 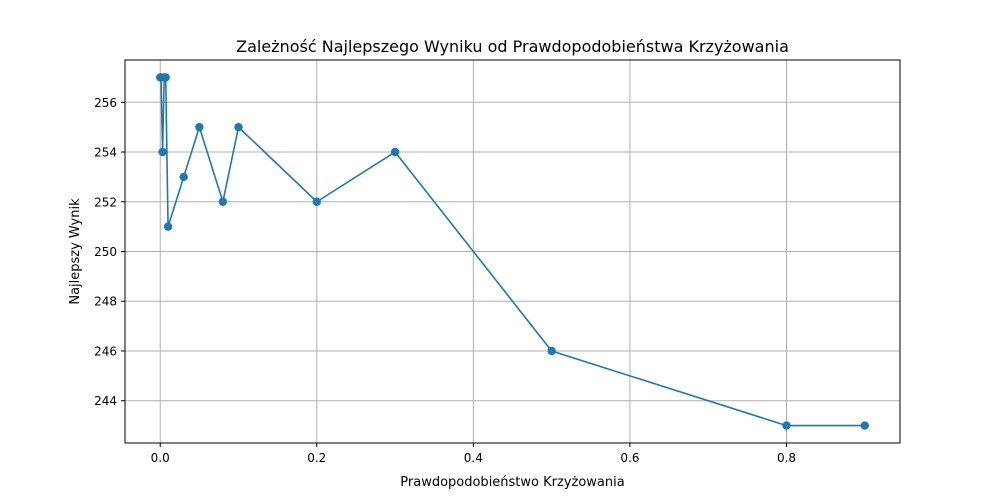 I want to click on x-tick-label: 0.4, so click(x=473, y=458).